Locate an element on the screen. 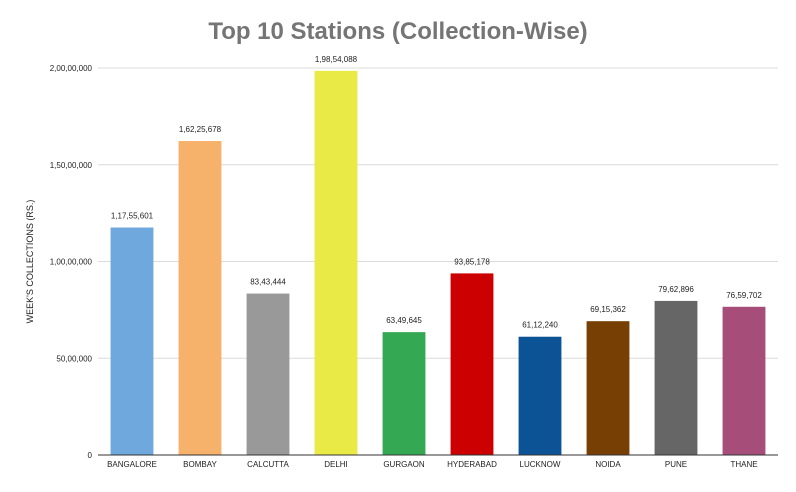 The width and height of the screenshot is (796, 492). y-tick-label: 2,00,00,000 is located at coordinates (71, 68).